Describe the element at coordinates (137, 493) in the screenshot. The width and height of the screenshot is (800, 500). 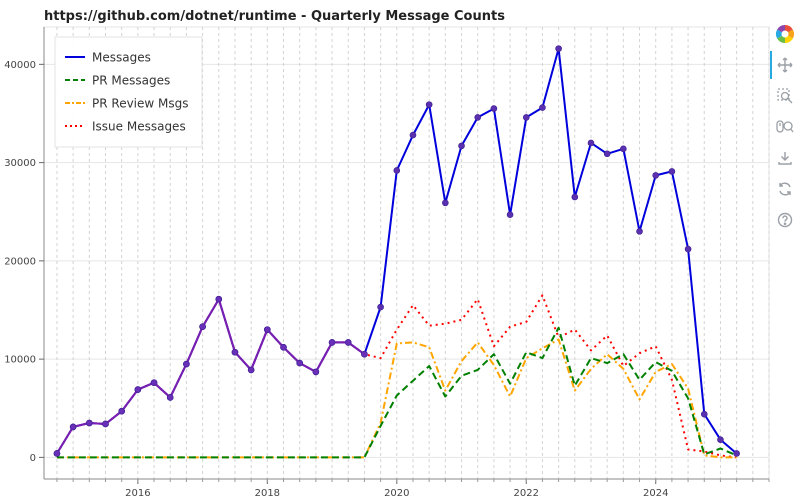
I see `x-tick-label: 2016` at that location.